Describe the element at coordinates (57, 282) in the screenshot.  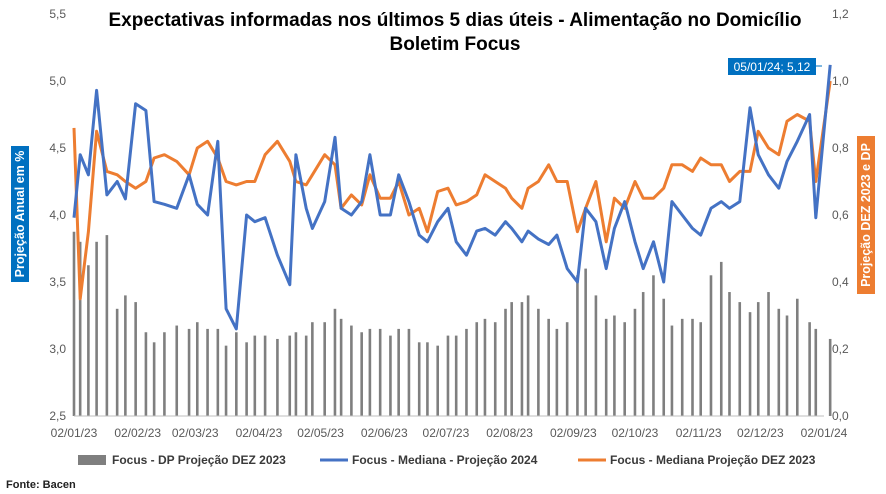
I see `left-tick-label: 3,5` at that location.